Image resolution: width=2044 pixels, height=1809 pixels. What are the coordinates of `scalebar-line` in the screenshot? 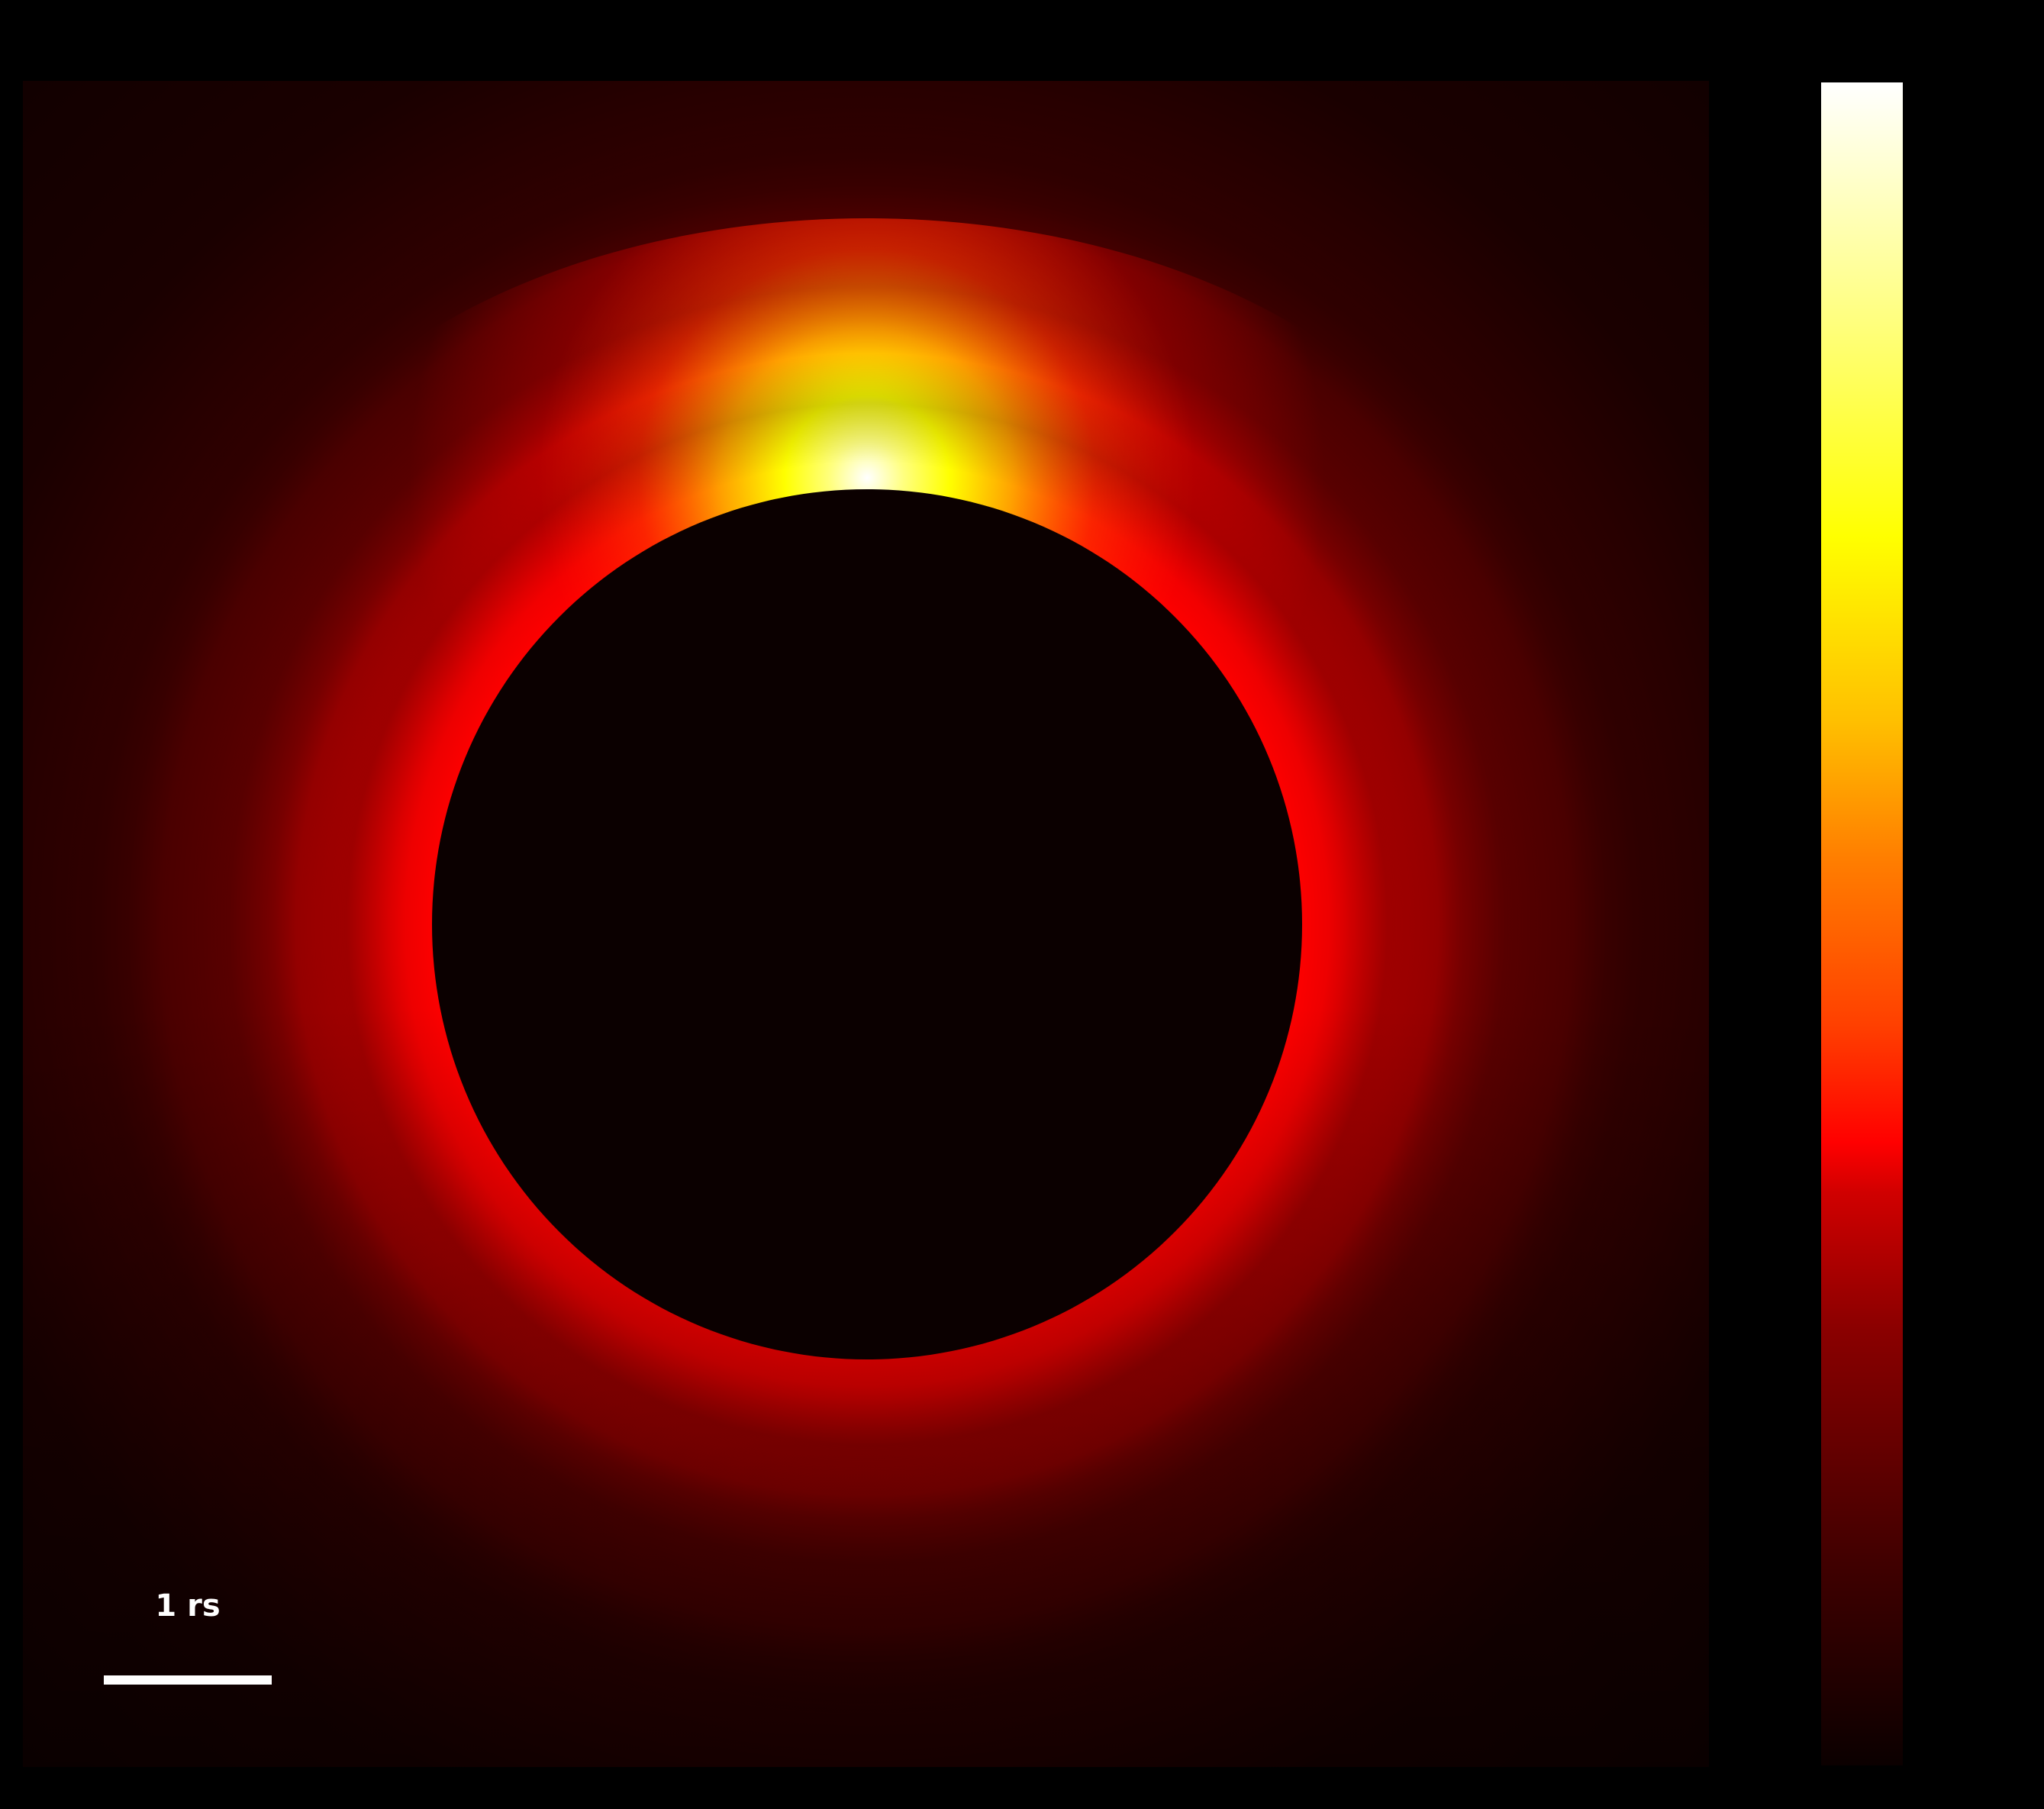 It's located at (188, 1680).